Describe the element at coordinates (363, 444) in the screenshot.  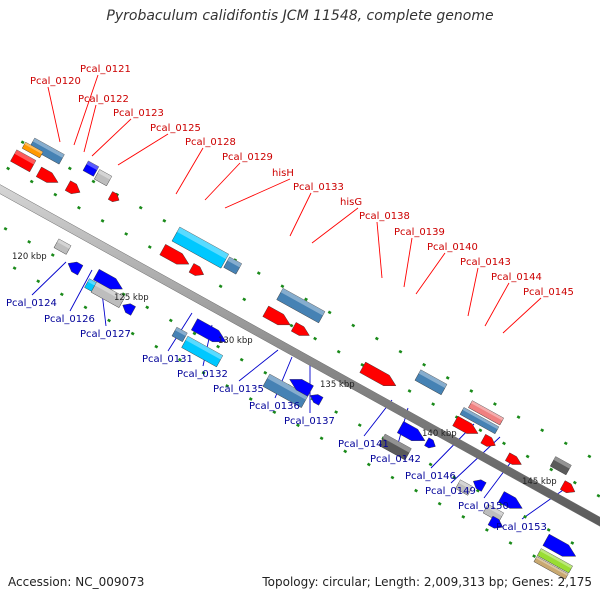
I see `gene-label-pcal-0141: Pcal_0141` at that location.